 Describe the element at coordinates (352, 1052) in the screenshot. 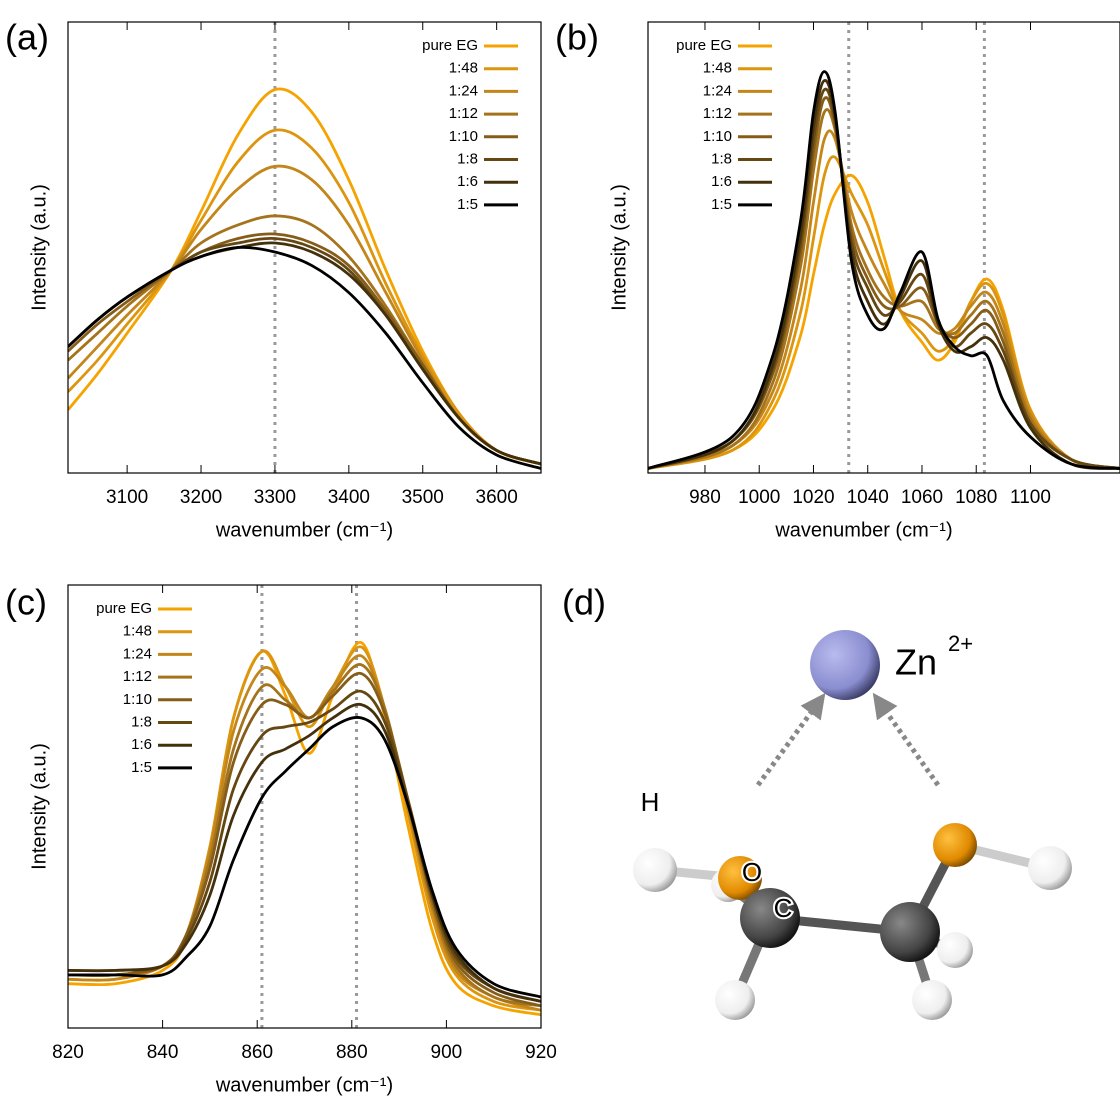

I see `x-tick-label: 880` at that location.